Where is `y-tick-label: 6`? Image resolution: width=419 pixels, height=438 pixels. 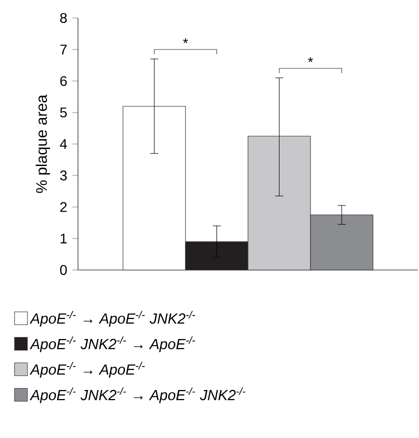 y-tick-label: 6 is located at coordinates (63, 81).